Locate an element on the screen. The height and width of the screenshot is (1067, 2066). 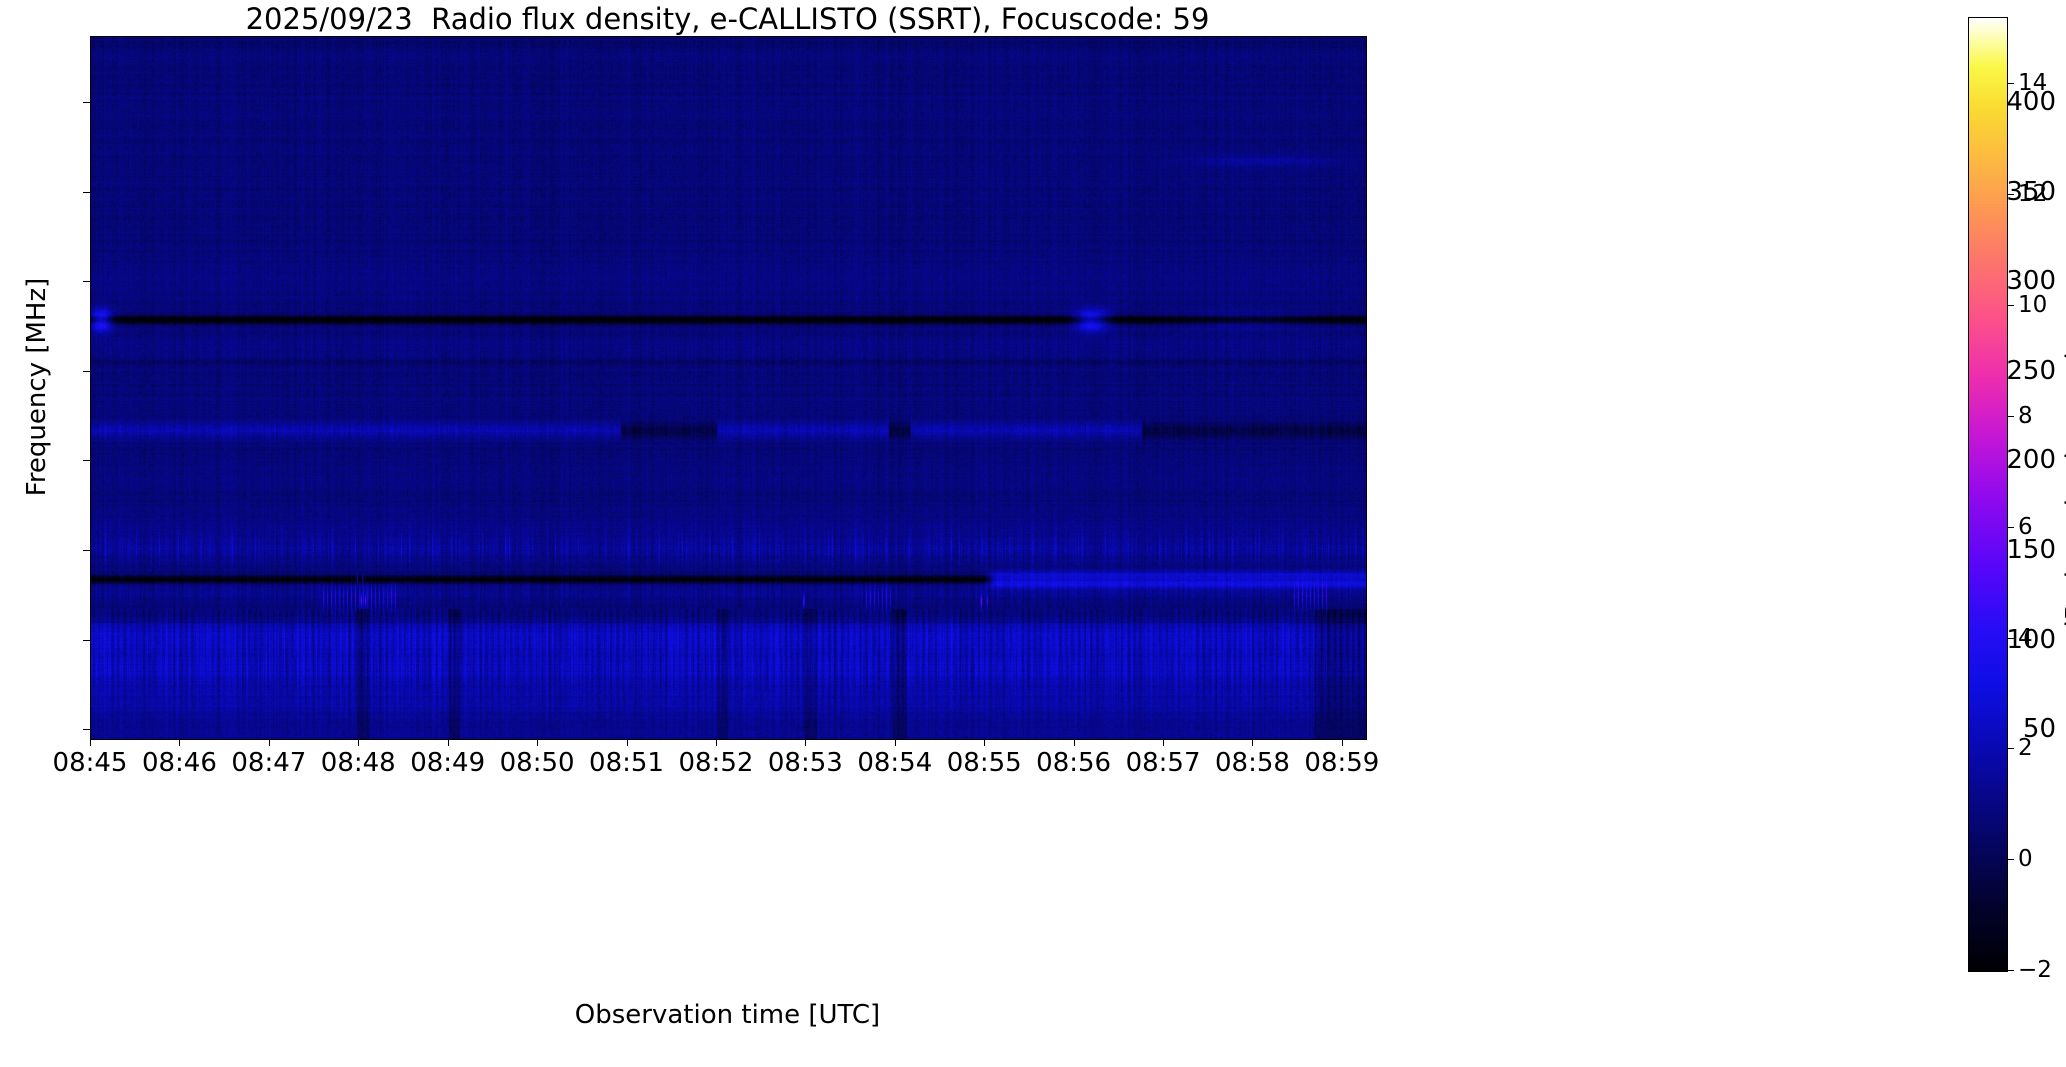
x-tick-label: 08:47 is located at coordinates (269, 763).